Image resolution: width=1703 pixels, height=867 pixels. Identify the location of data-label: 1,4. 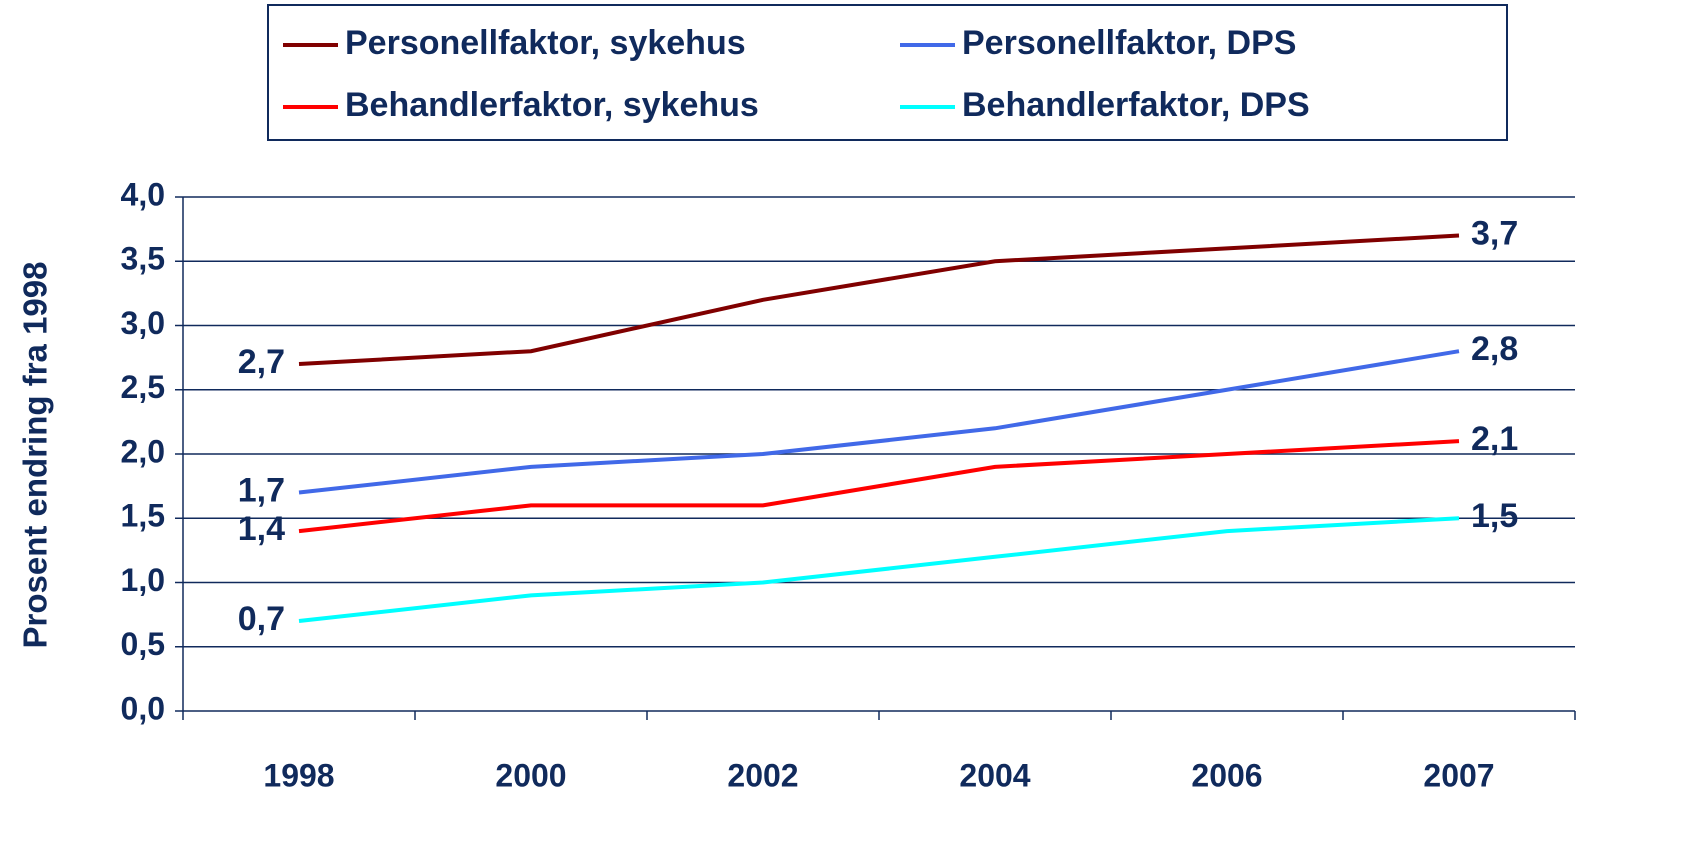
(261, 529).